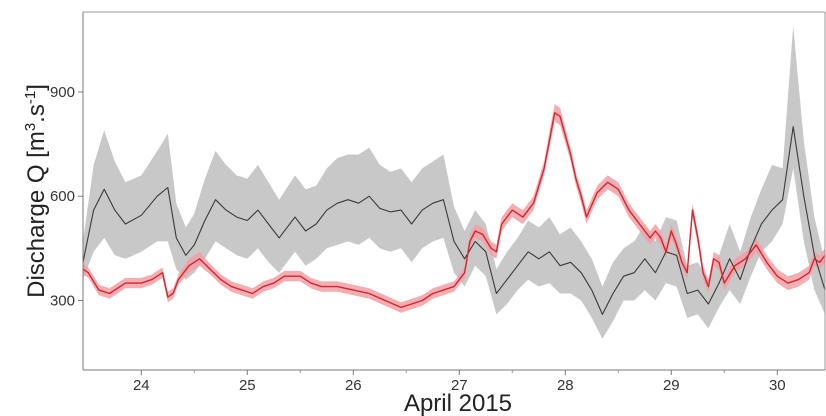  What do you see at coordinates (247, 385) in the screenshot?
I see `x-tick-label: 25` at bounding box center [247, 385].